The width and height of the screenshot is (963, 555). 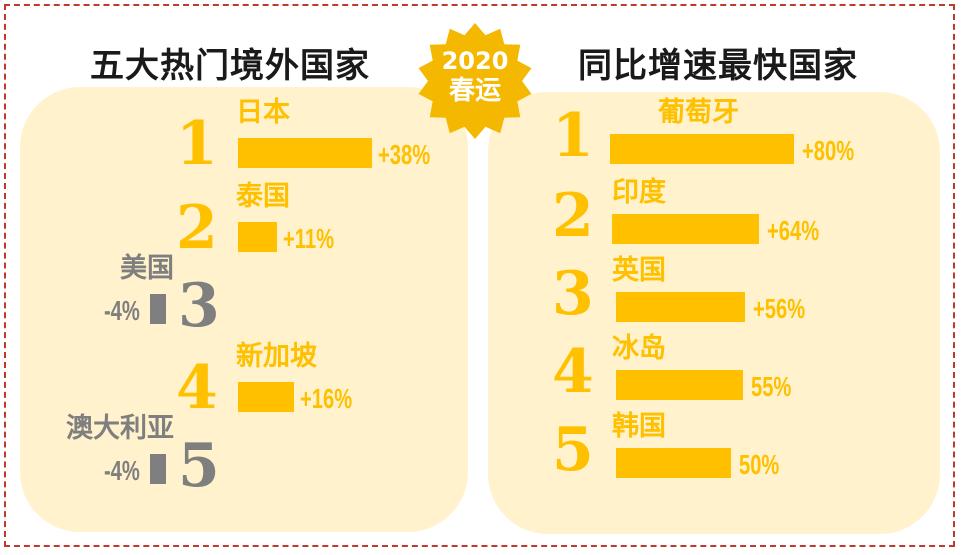 I want to click on starburst-shape, so click(x=475, y=81).